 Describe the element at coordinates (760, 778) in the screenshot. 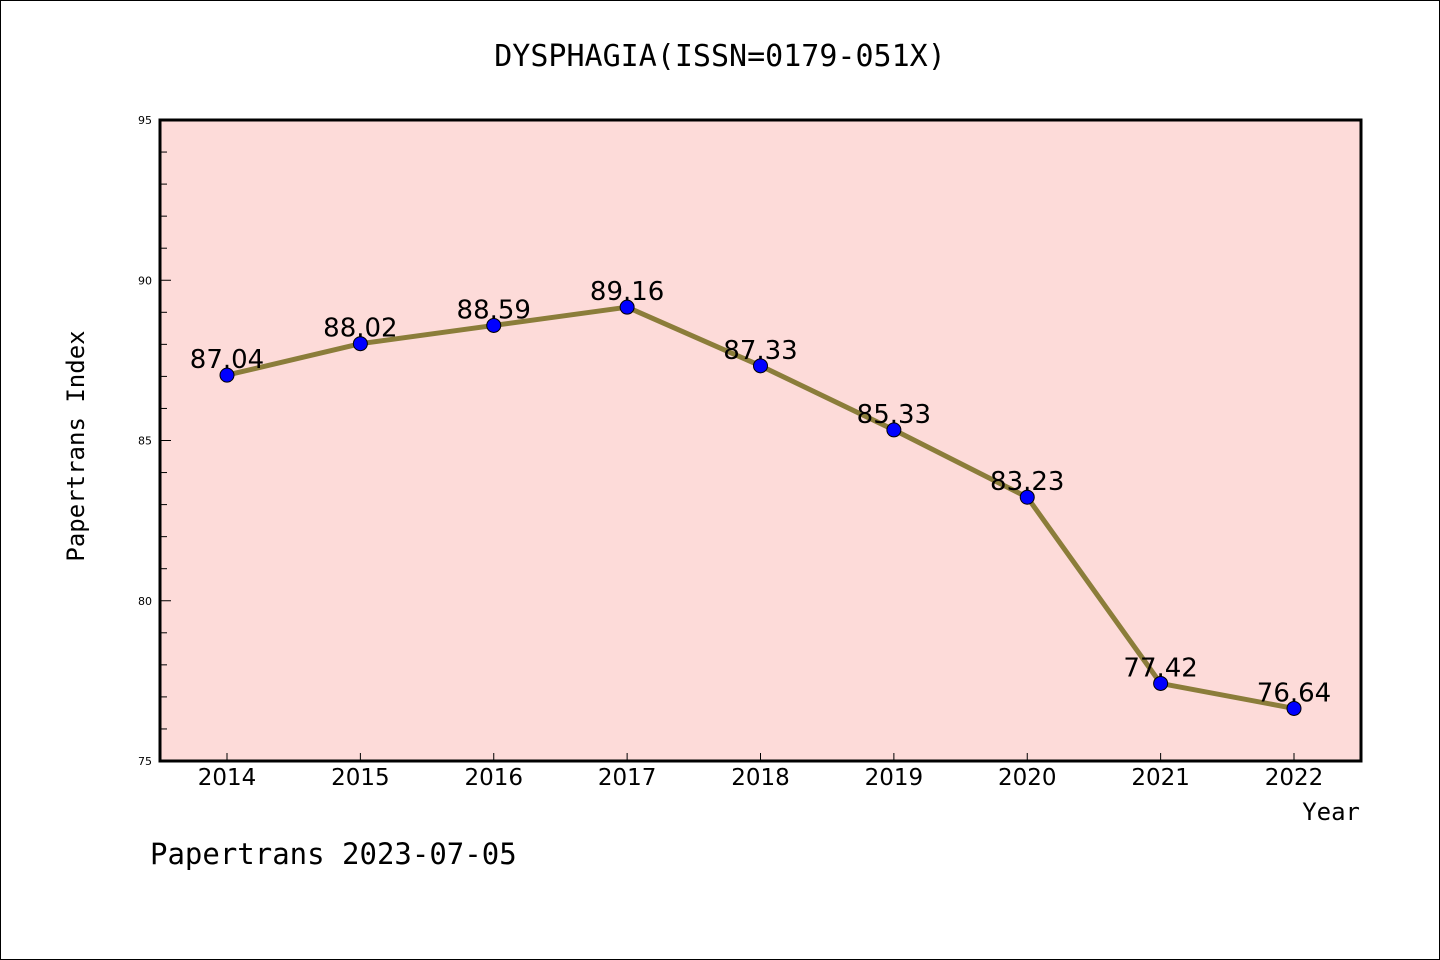

I see `x-tick-label: 2018` at that location.